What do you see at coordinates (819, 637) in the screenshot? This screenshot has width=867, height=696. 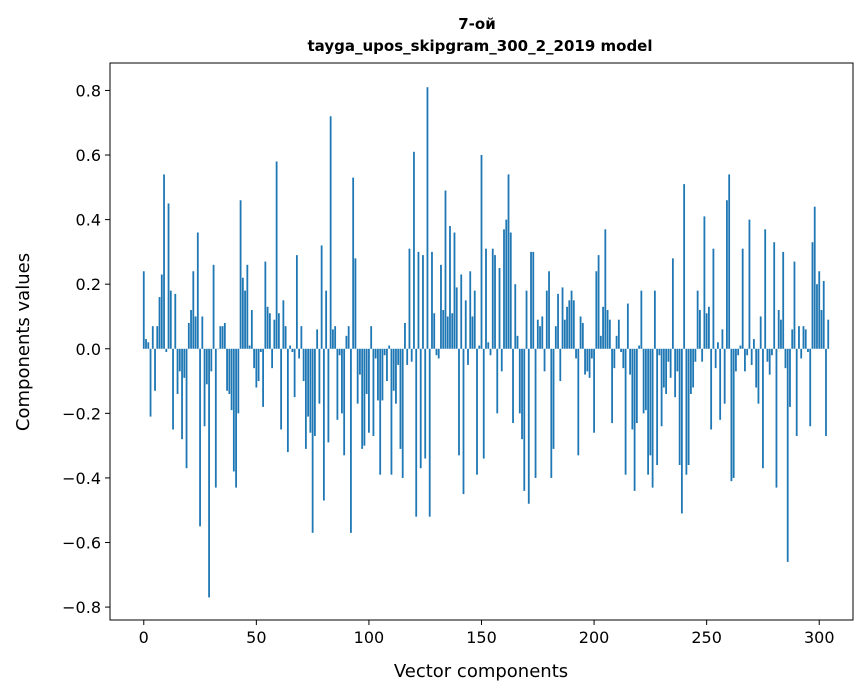 I see `x-tick-label: 300` at bounding box center [819, 637].